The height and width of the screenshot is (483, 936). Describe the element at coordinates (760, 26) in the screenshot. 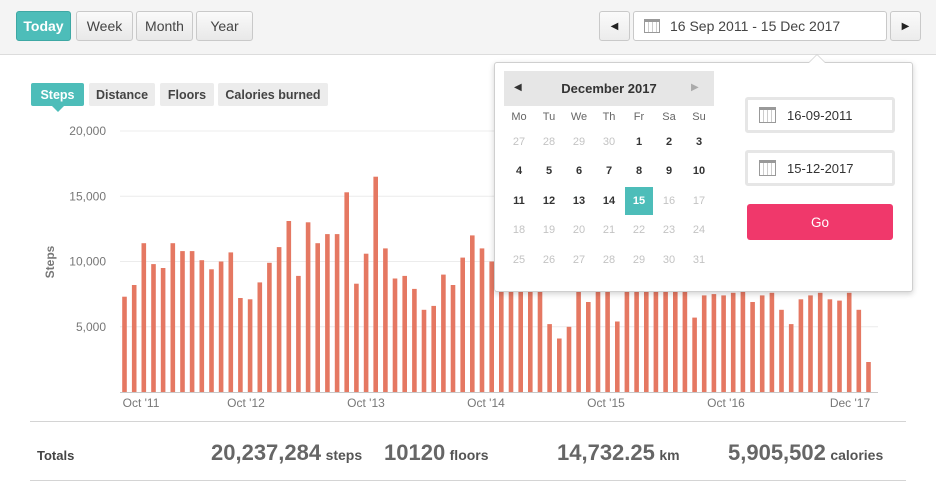

I see `date-range-picker: 16 Sep 2011 - 15 Dec 2017` at that location.